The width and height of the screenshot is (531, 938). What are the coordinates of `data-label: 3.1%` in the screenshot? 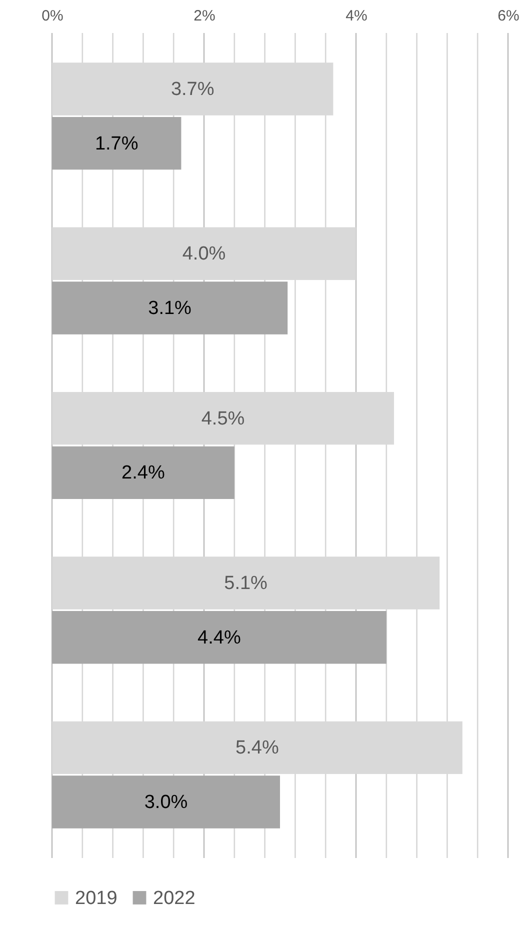 It's located at (170, 308).